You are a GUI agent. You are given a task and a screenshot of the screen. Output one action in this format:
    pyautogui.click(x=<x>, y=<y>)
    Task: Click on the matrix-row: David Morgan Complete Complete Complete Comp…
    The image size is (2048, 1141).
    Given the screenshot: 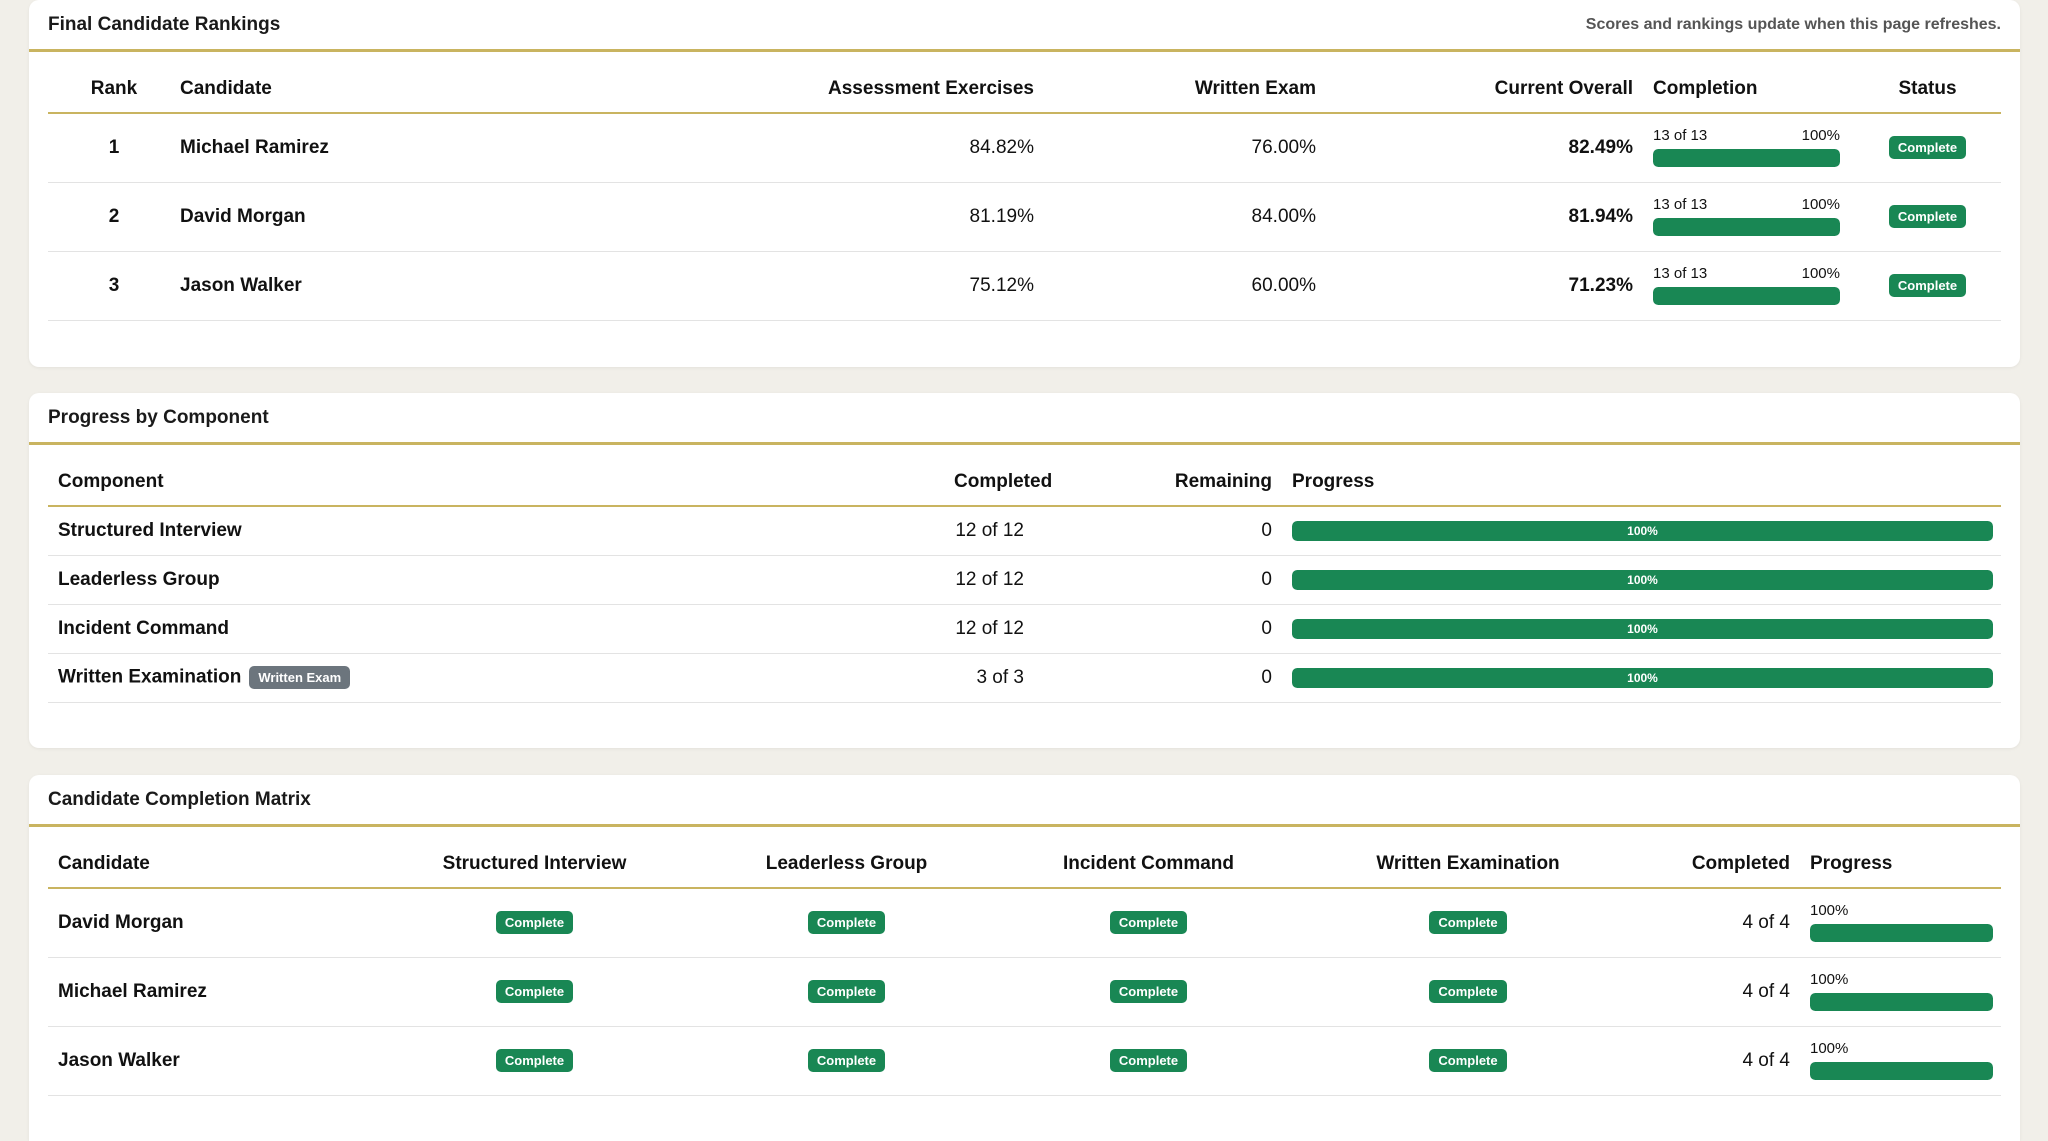 What is the action you would take?
    pyautogui.click(x=1024, y=923)
    